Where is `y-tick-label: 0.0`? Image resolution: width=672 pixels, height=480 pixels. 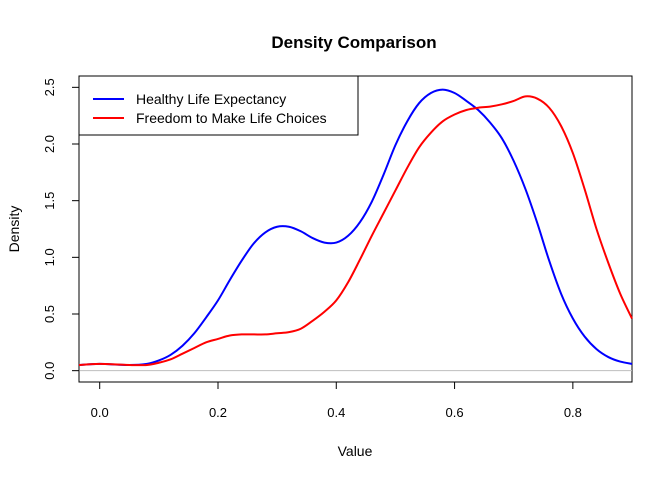
y-tick-label: 0.0 is located at coordinates (49, 371).